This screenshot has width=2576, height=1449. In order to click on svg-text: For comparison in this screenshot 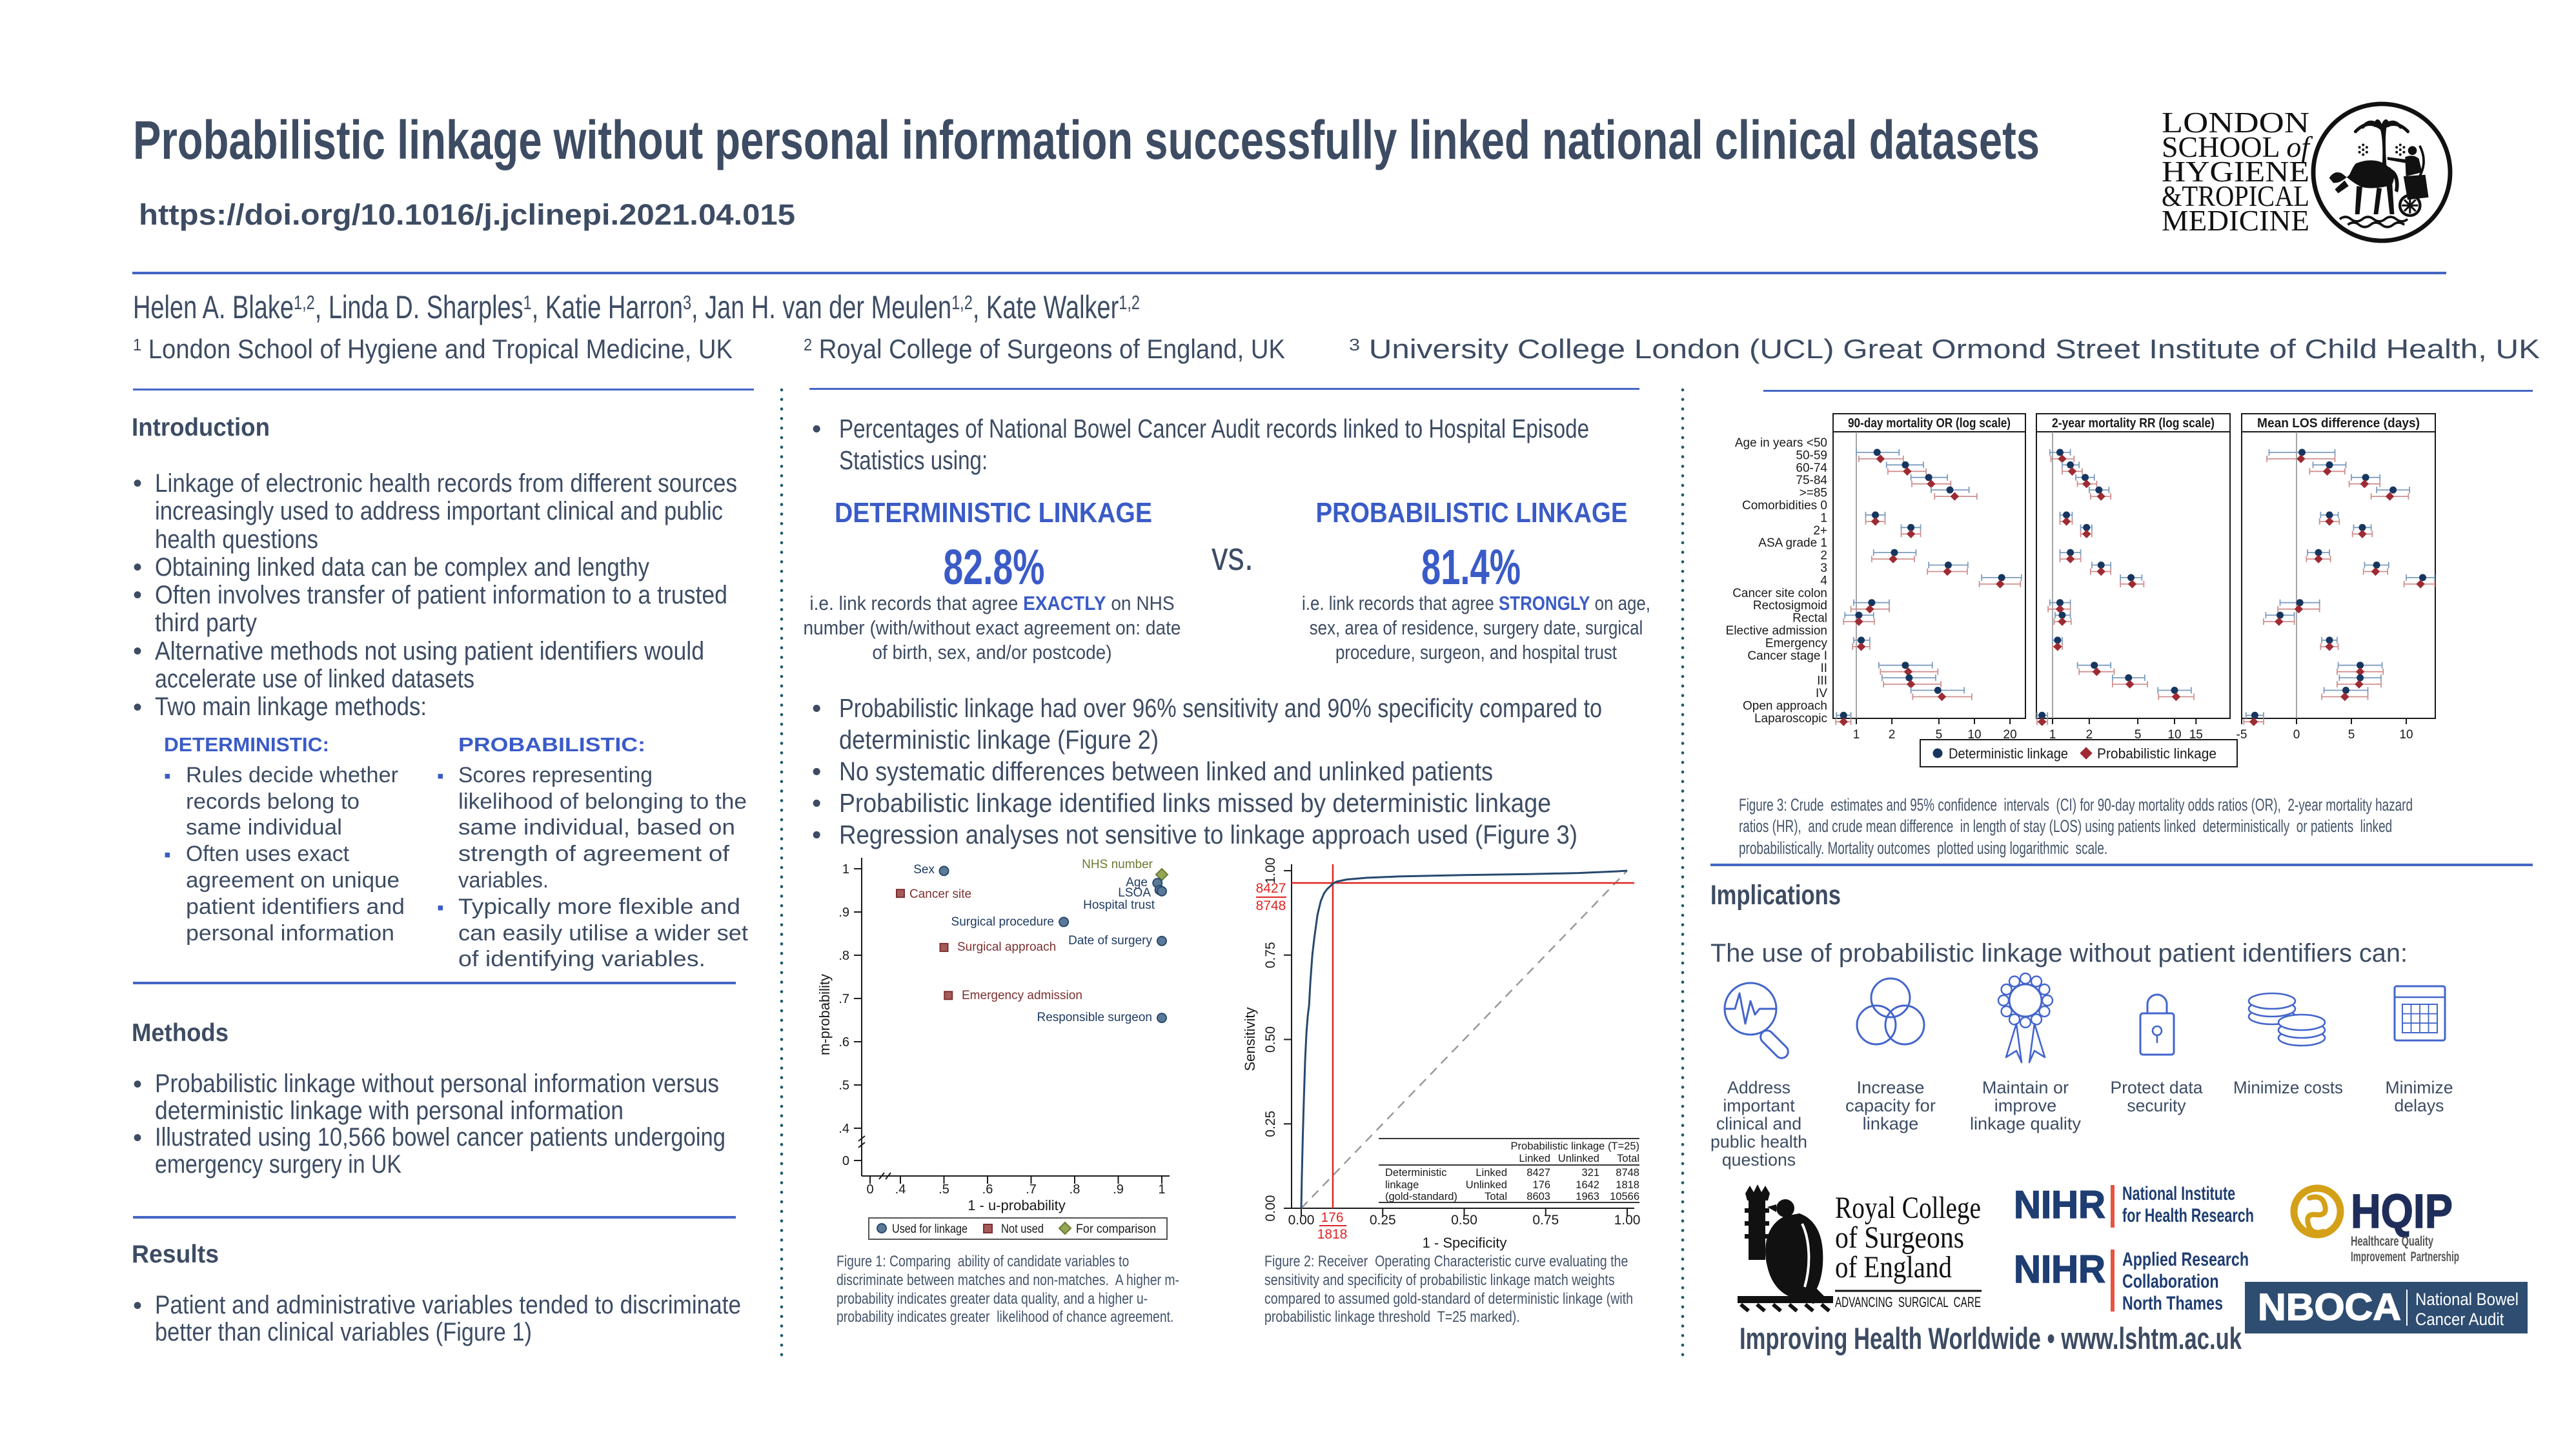, I will do `click(1116, 1229)`.